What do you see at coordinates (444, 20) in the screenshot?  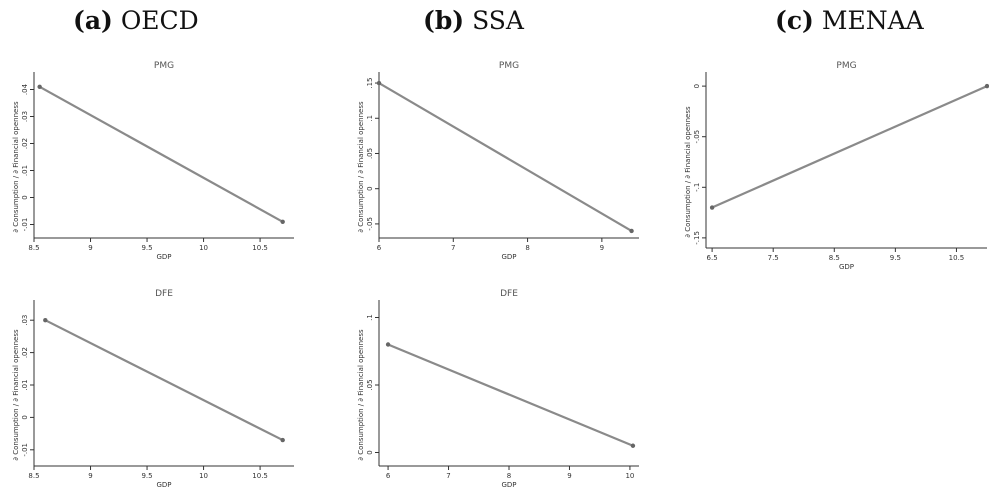 I see `column-label: (b)` at bounding box center [444, 20].